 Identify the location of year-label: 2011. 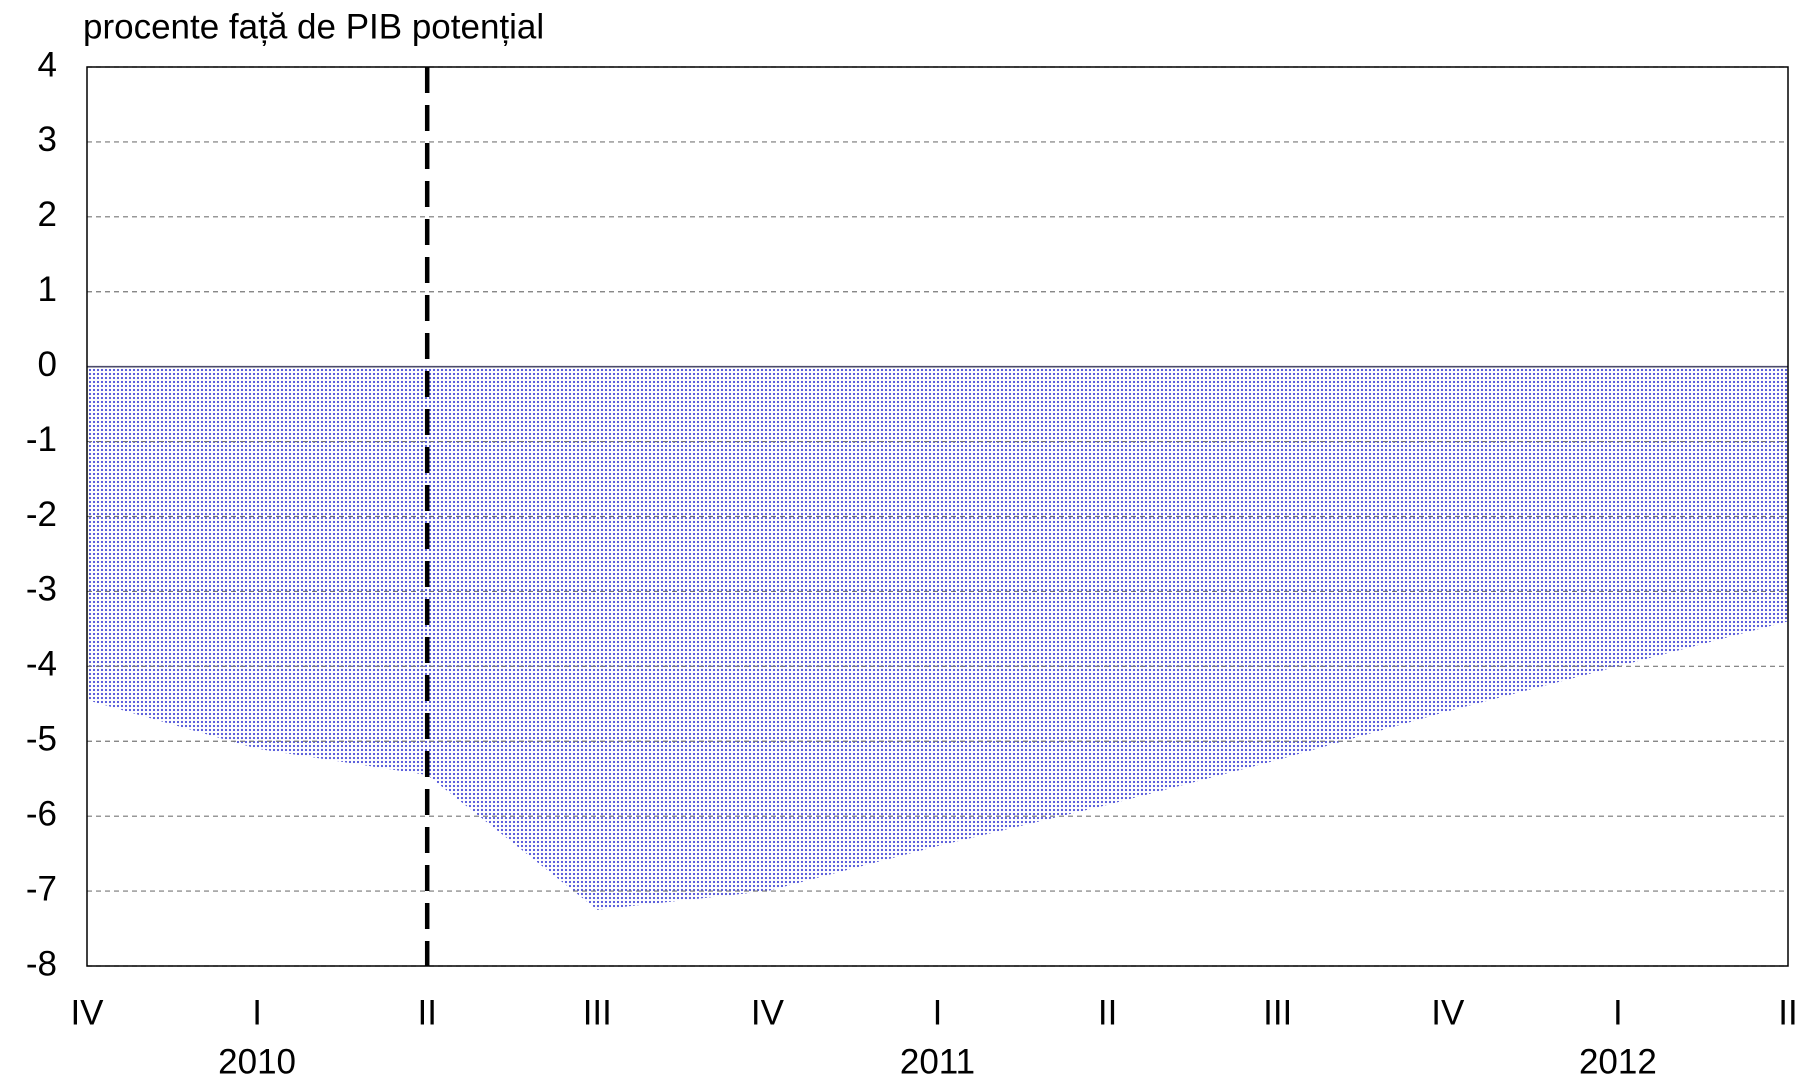
(937, 1061).